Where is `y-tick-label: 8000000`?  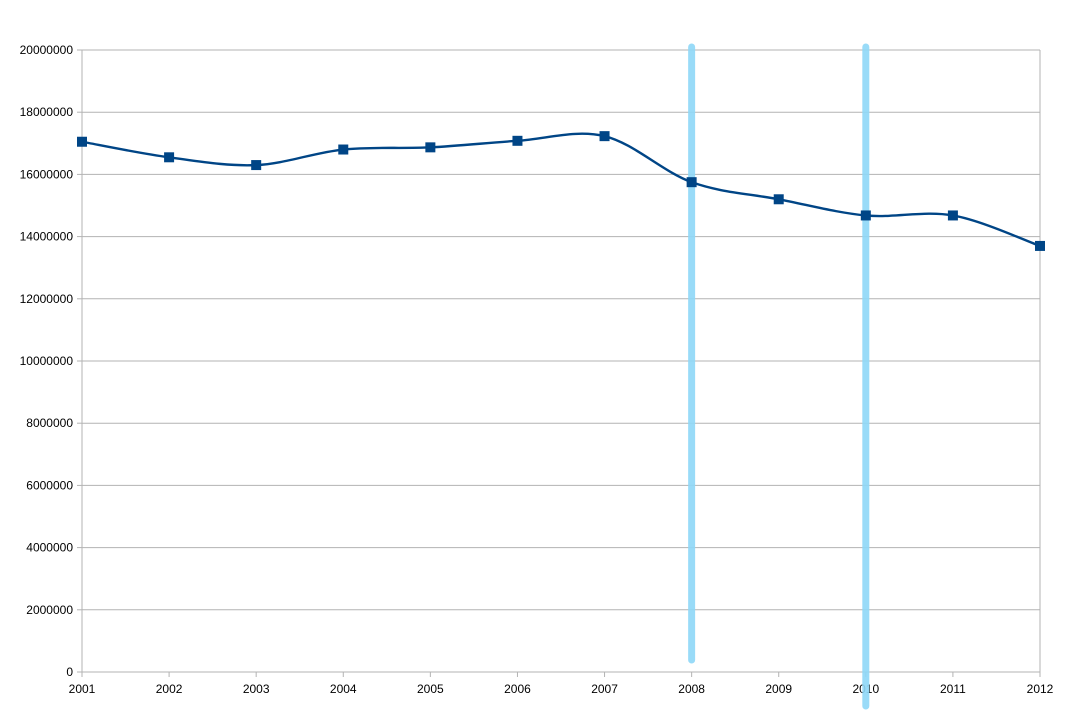
y-tick-label: 8000000 is located at coordinates (49, 423).